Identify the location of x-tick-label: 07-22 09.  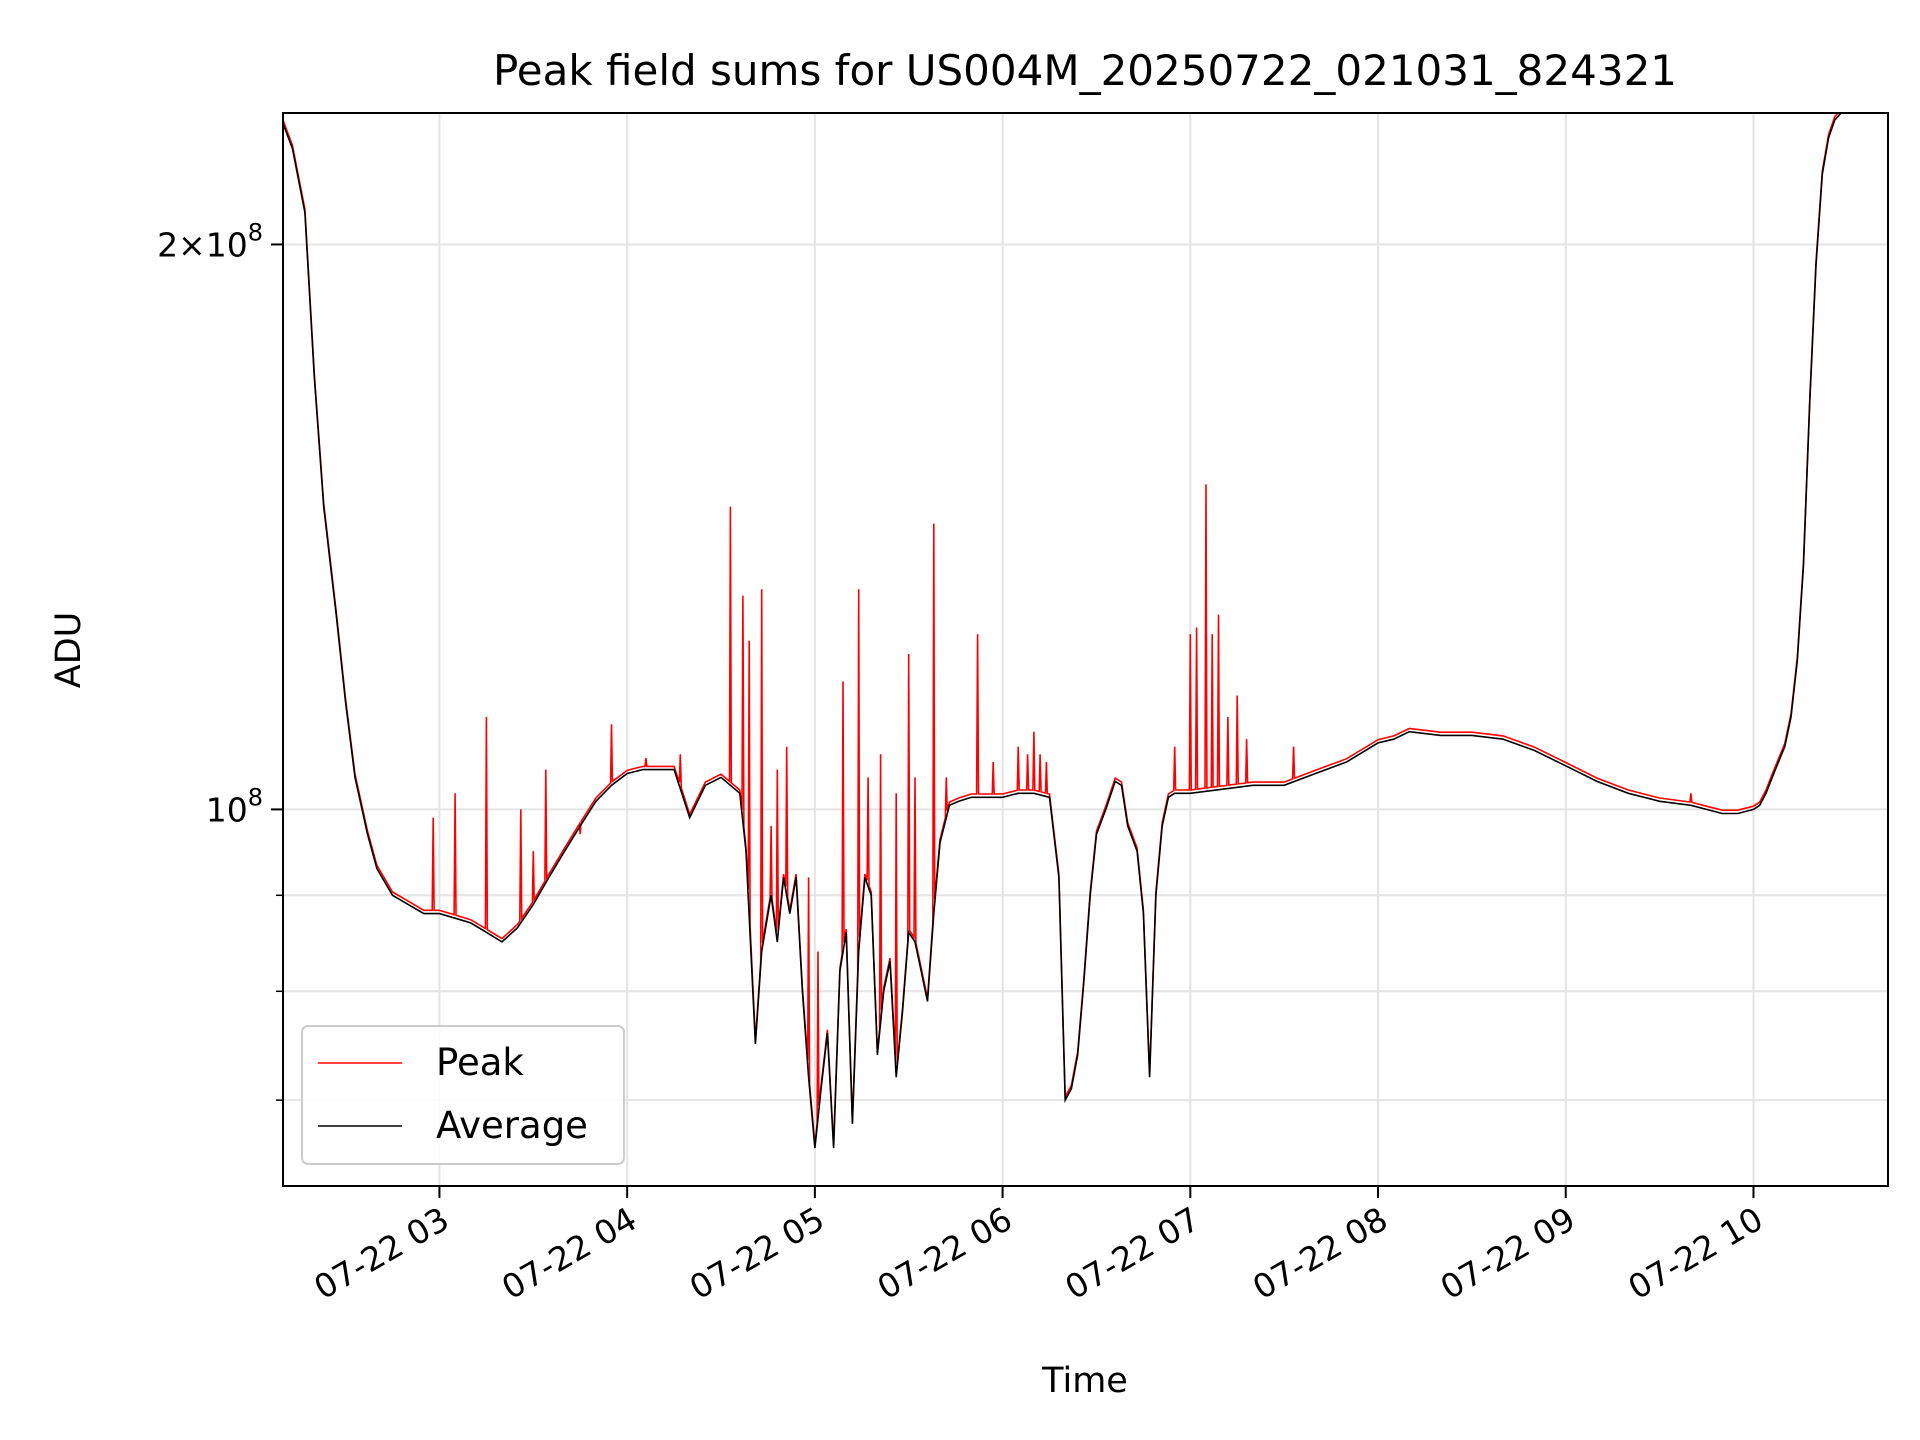
(1508, 1253).